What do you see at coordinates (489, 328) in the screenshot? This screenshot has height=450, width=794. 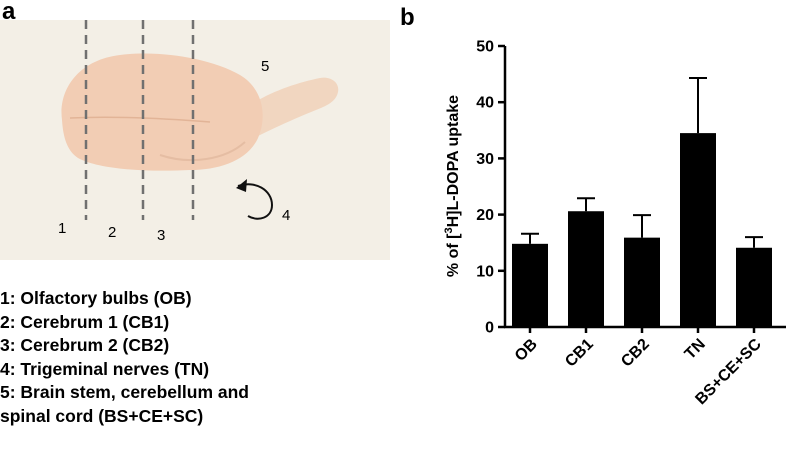 I see `y-tick-label-0: 0` at bounding box center [489, 328].